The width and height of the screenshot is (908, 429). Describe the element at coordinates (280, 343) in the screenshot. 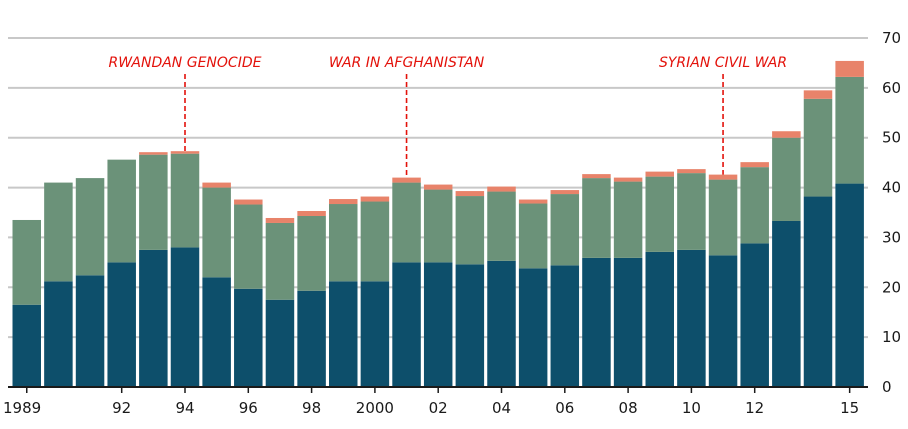

I see `bar-bottom-1997` at that location.